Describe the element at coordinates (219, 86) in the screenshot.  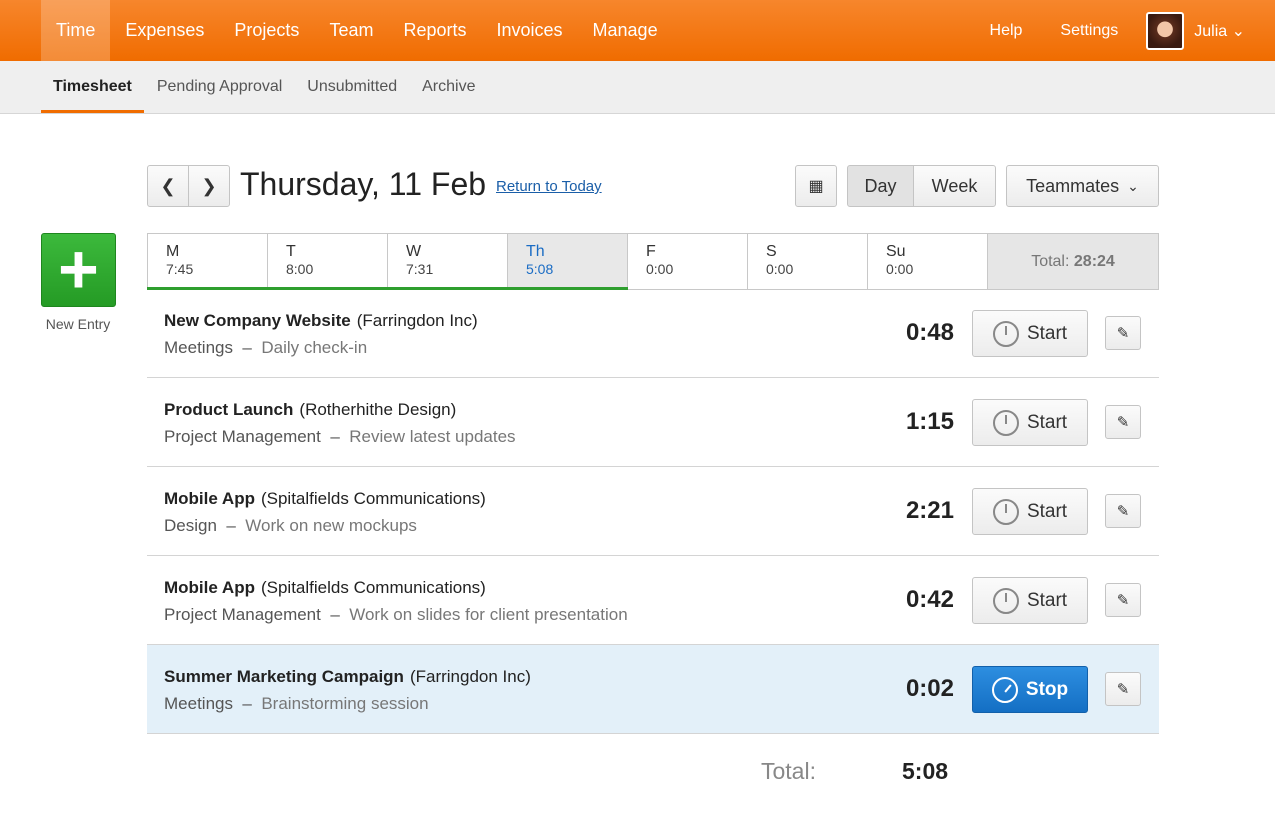
I see `tab-pending-approval: Pending Approval` at that location.